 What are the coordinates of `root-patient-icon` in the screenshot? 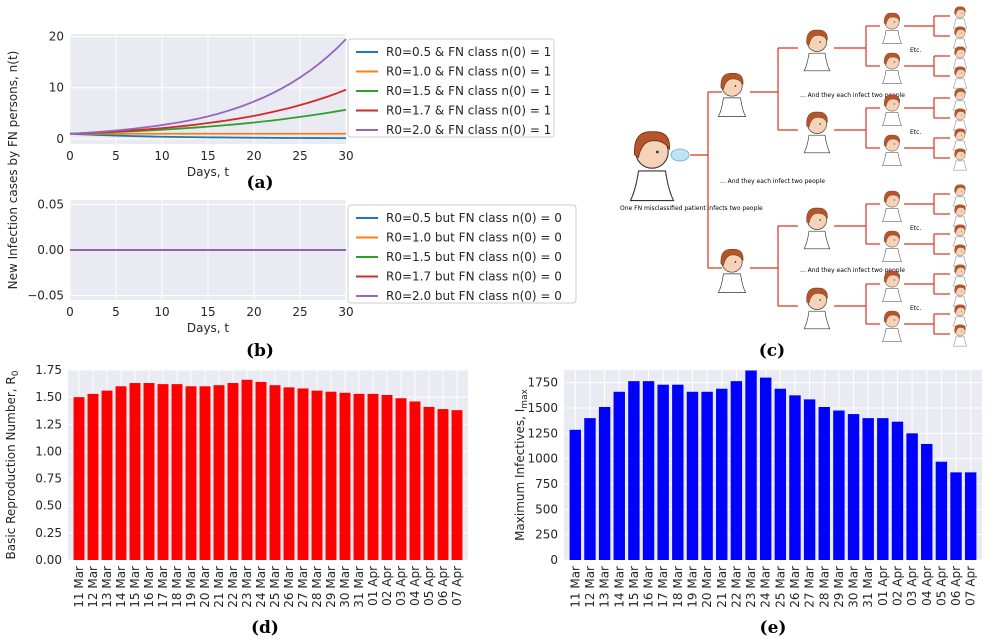 It's located at (652, 166).